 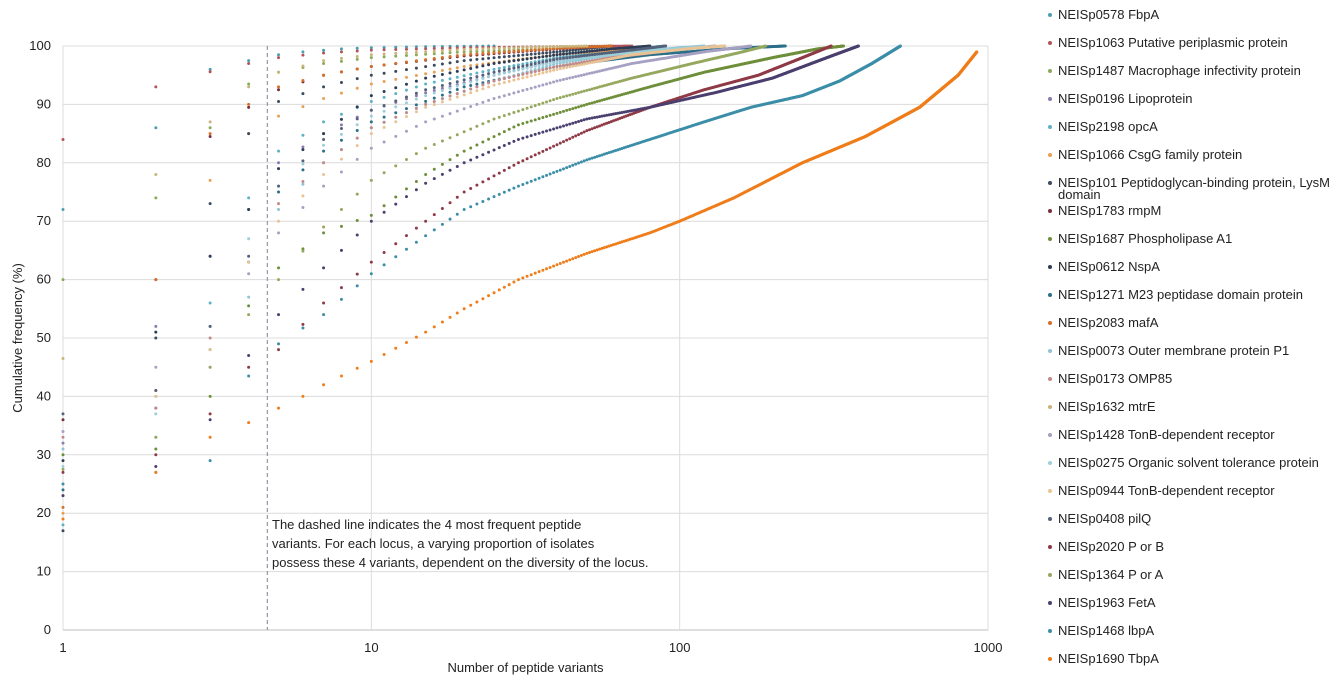 I want to click on legend-label: NEISp1428 TonB-dependent receptor, so click(x=1166, y=434).